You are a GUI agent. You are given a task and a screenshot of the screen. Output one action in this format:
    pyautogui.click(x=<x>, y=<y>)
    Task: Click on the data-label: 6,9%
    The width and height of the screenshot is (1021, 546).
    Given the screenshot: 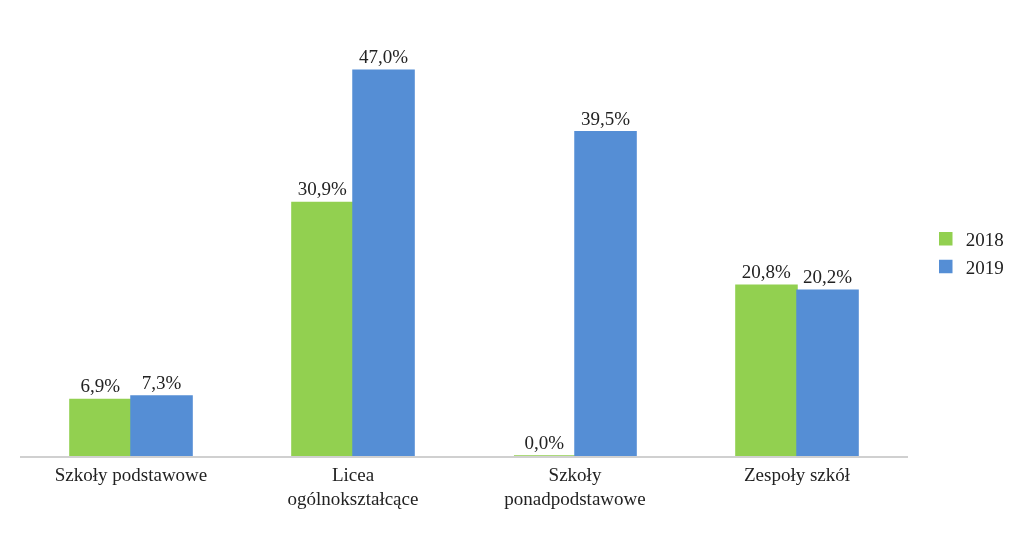 What is the action you would take?
    pyautogui.click(x=100, y=386)
    